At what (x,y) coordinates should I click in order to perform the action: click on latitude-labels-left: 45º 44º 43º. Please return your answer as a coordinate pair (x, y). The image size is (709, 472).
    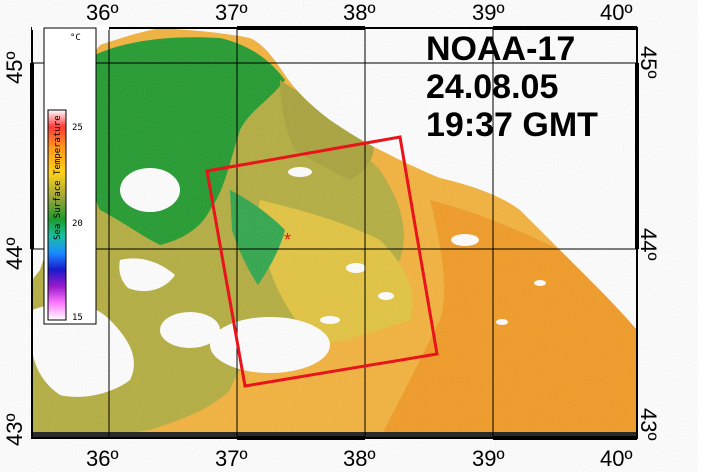
    Looking at the image, I should click on (14, 248).